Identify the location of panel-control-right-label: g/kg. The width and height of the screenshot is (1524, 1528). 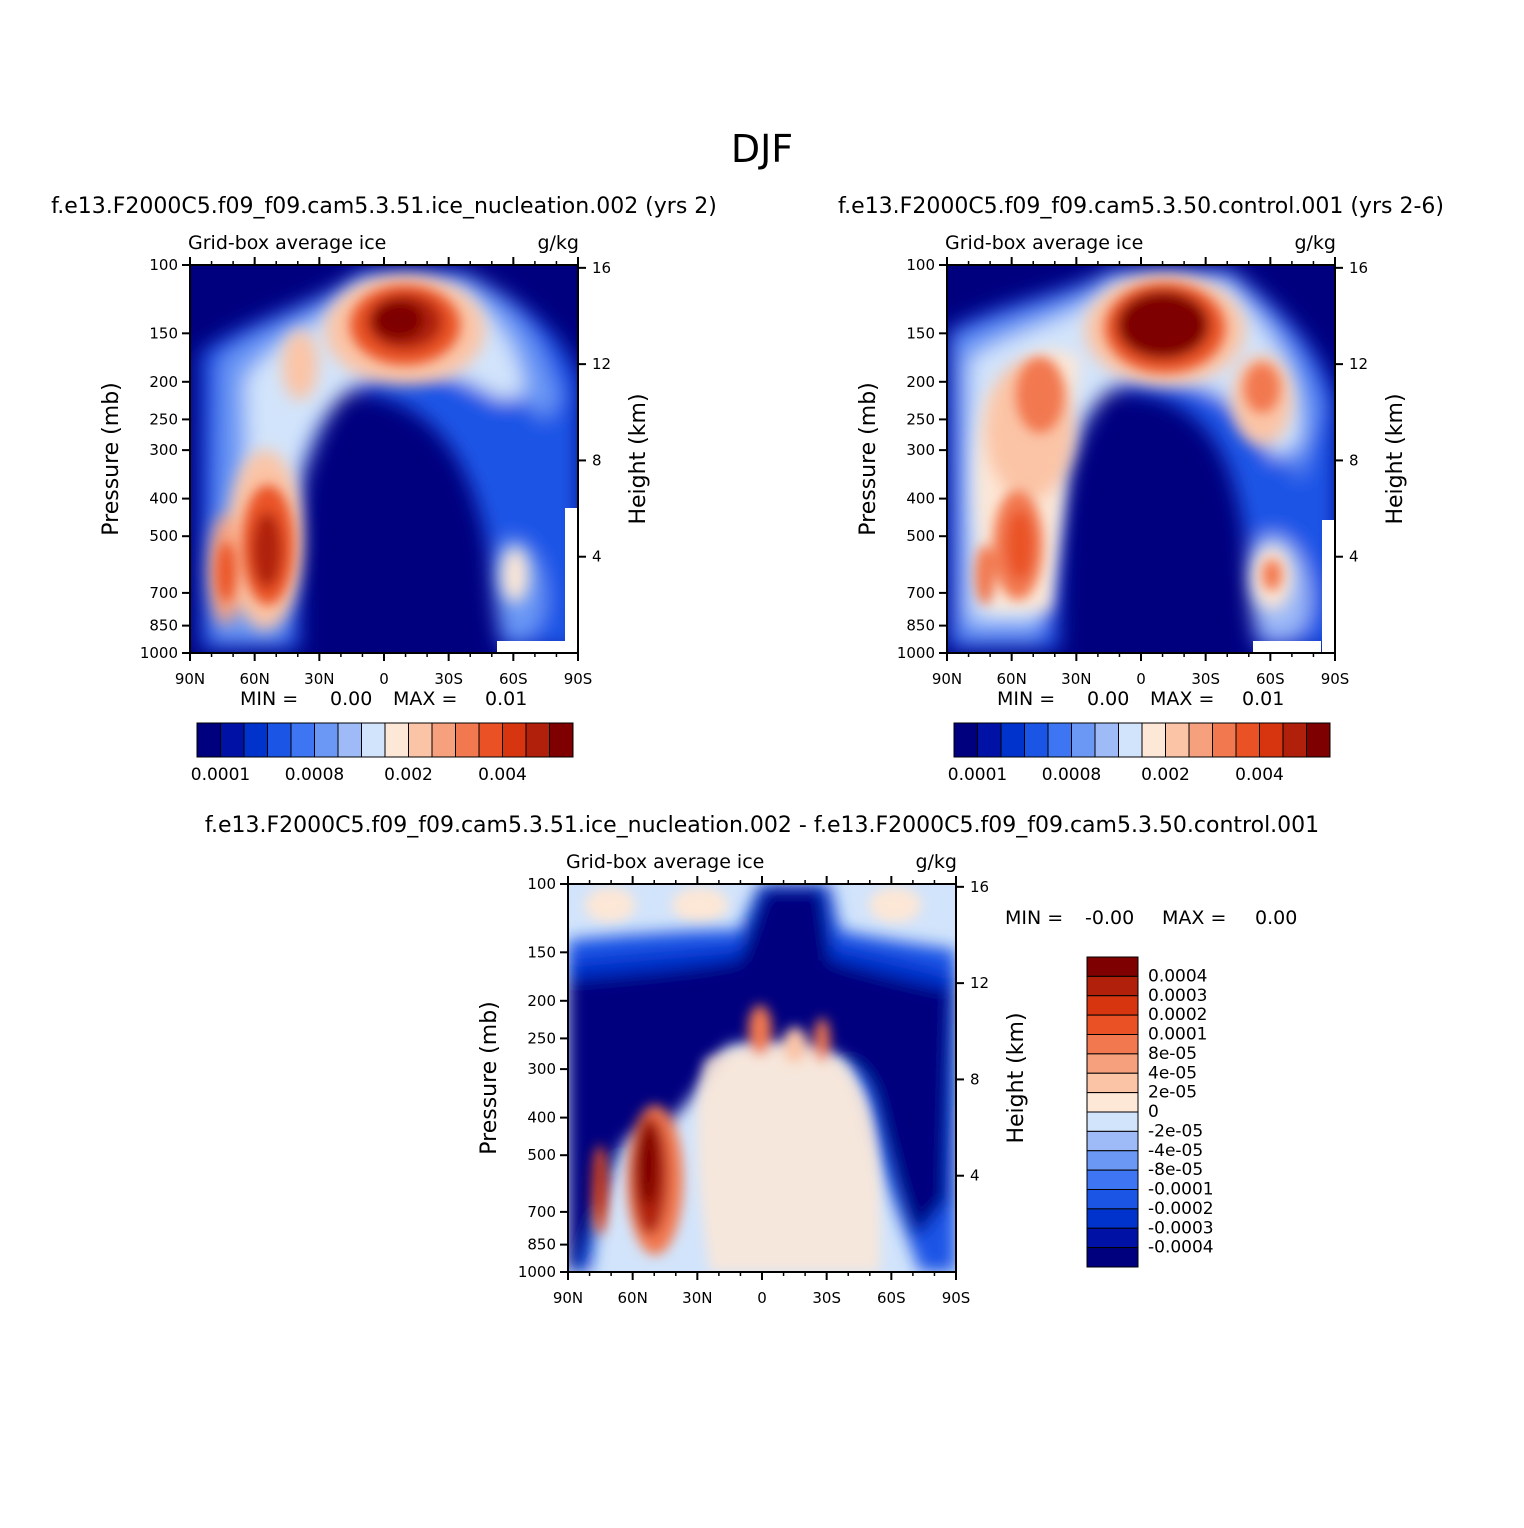
(1315, 243).